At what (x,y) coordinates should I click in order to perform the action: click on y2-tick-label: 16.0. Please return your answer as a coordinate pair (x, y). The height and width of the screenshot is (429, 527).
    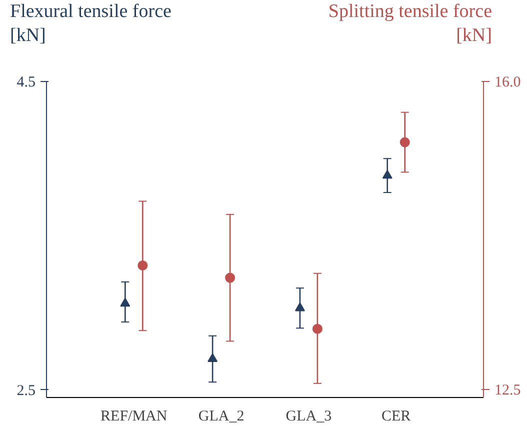
    Looking at the image, I should click on (507, 82).